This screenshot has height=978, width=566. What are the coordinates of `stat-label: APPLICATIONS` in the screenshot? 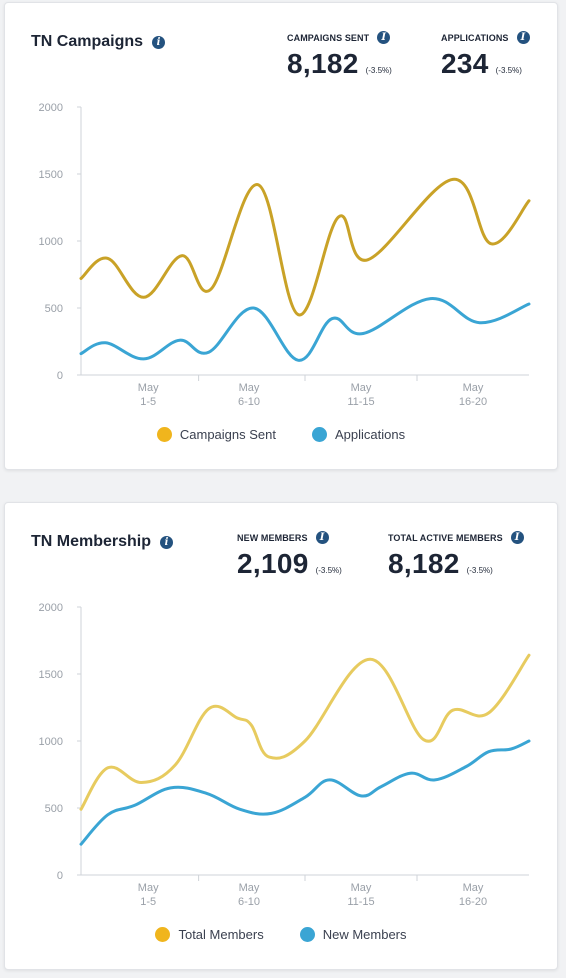 It's located at (475, 37).